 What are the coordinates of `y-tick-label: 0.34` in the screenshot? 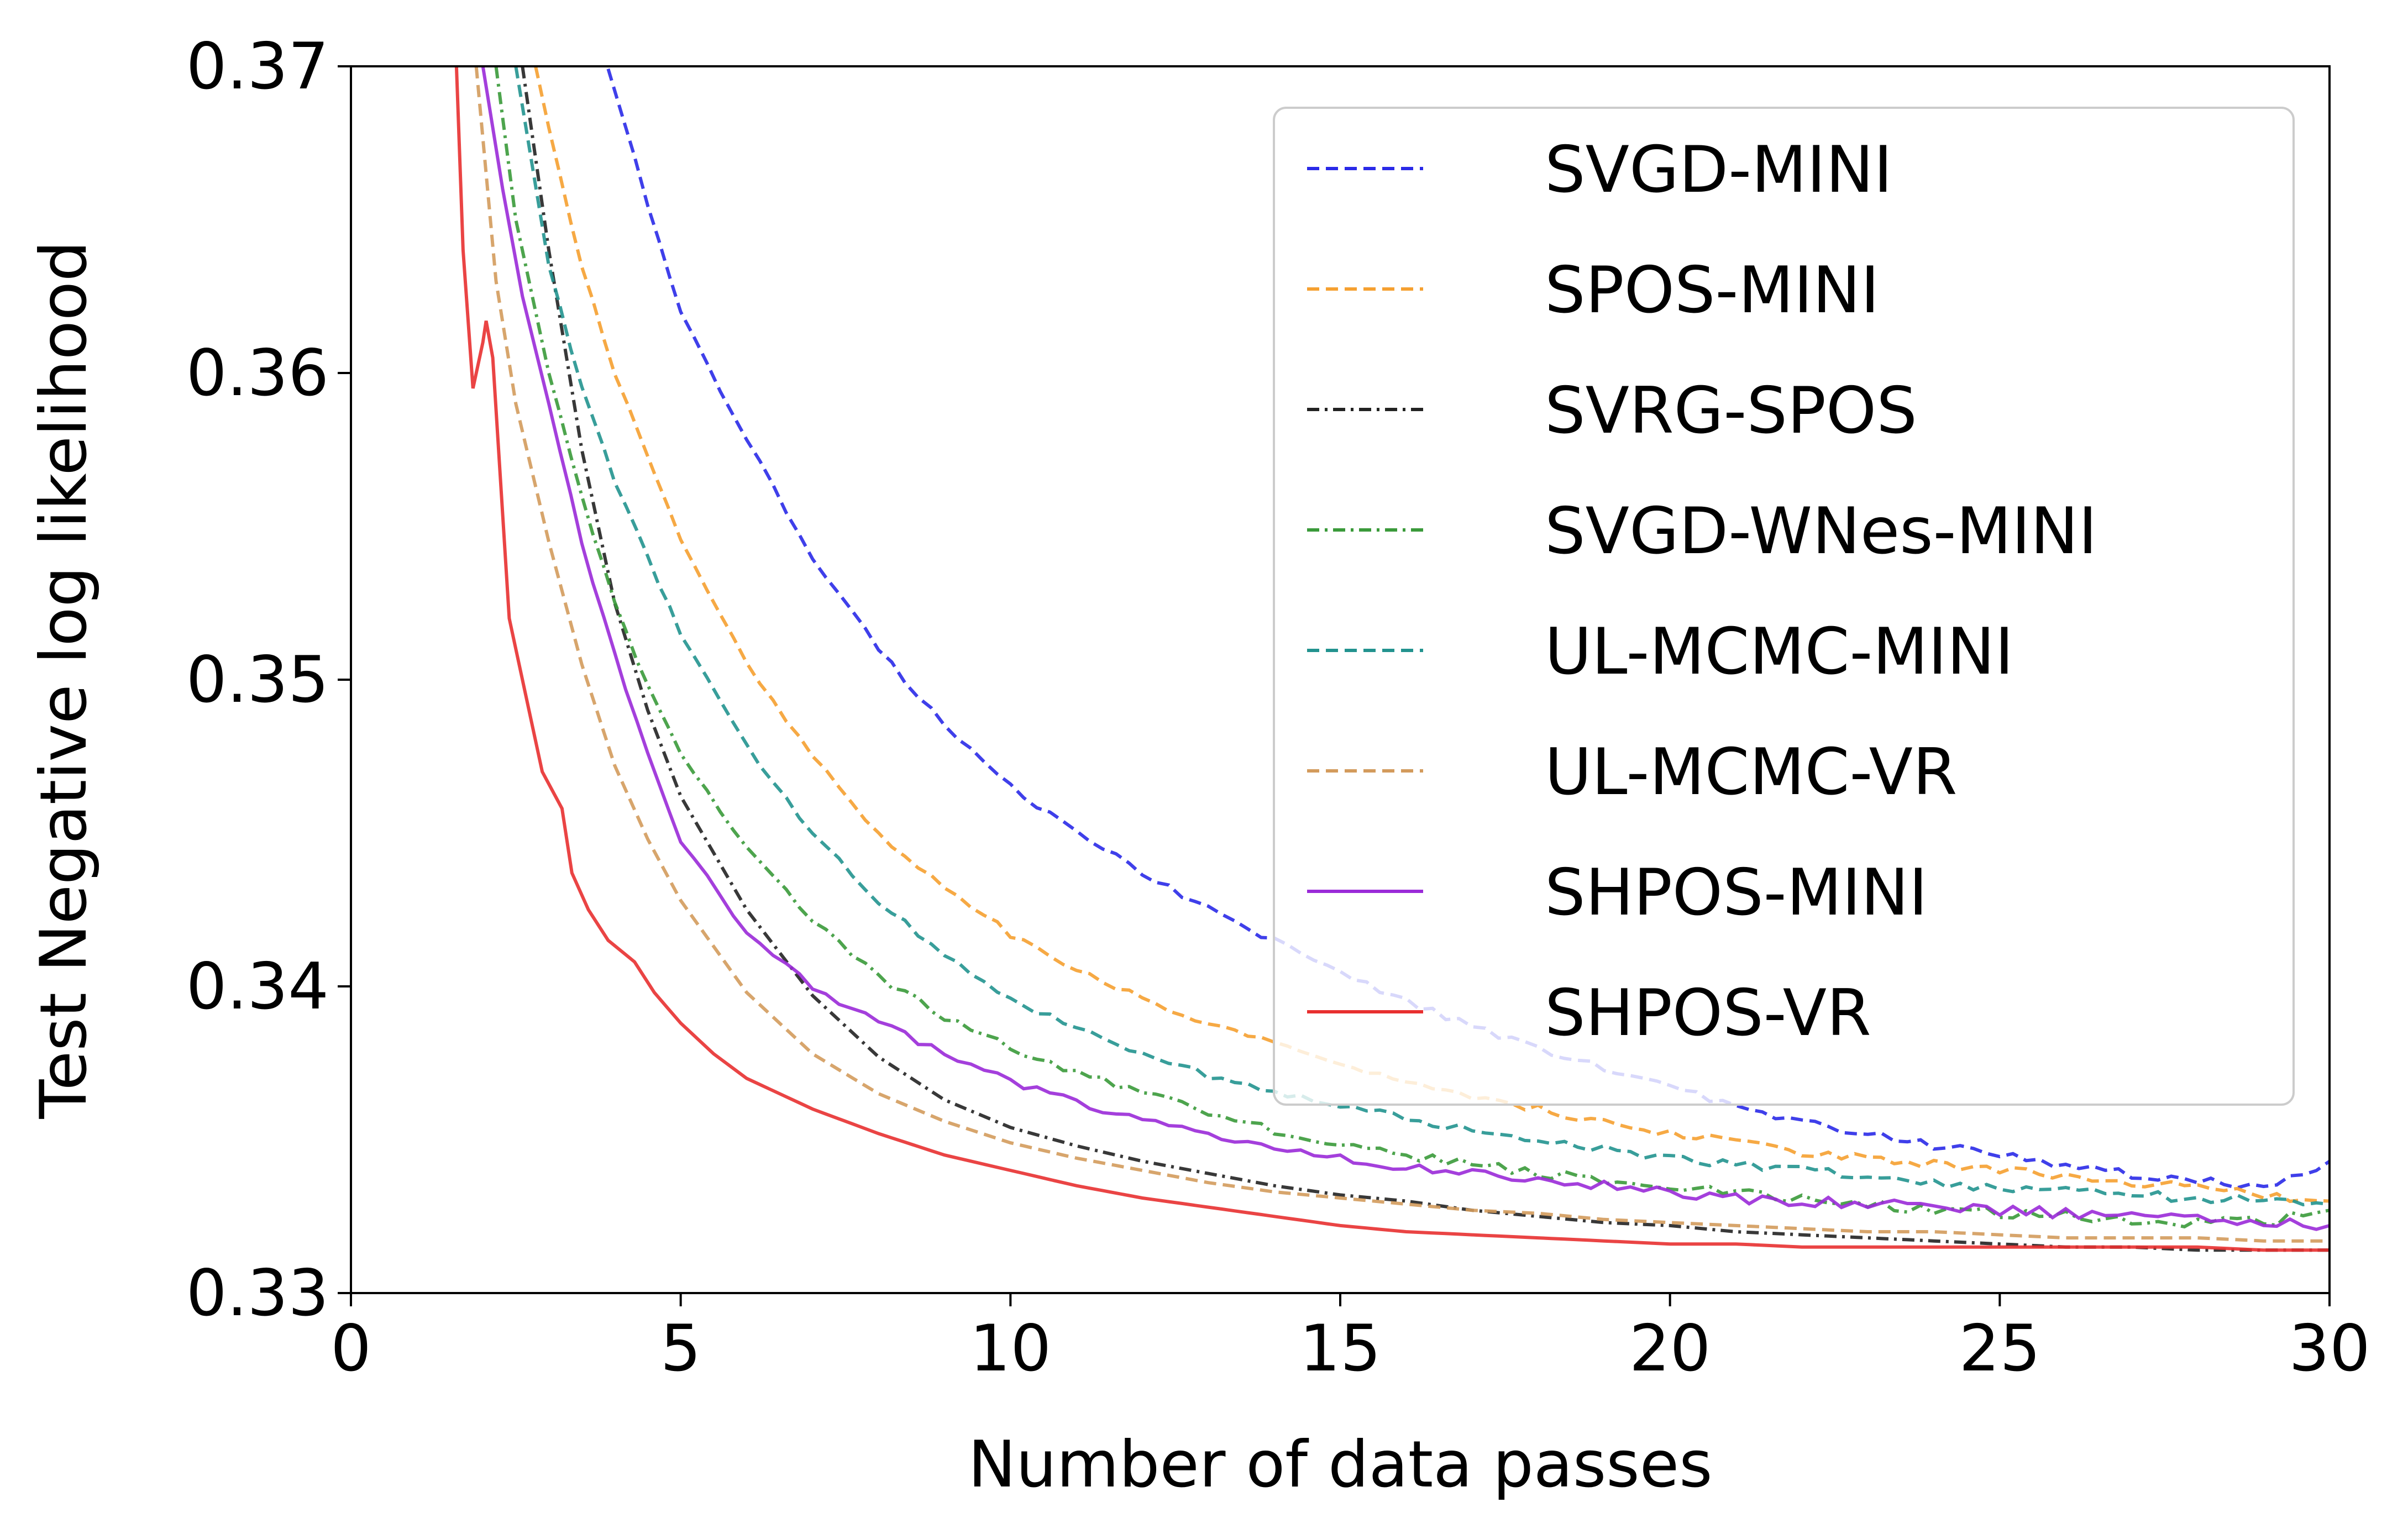 It's located at (257, 986).